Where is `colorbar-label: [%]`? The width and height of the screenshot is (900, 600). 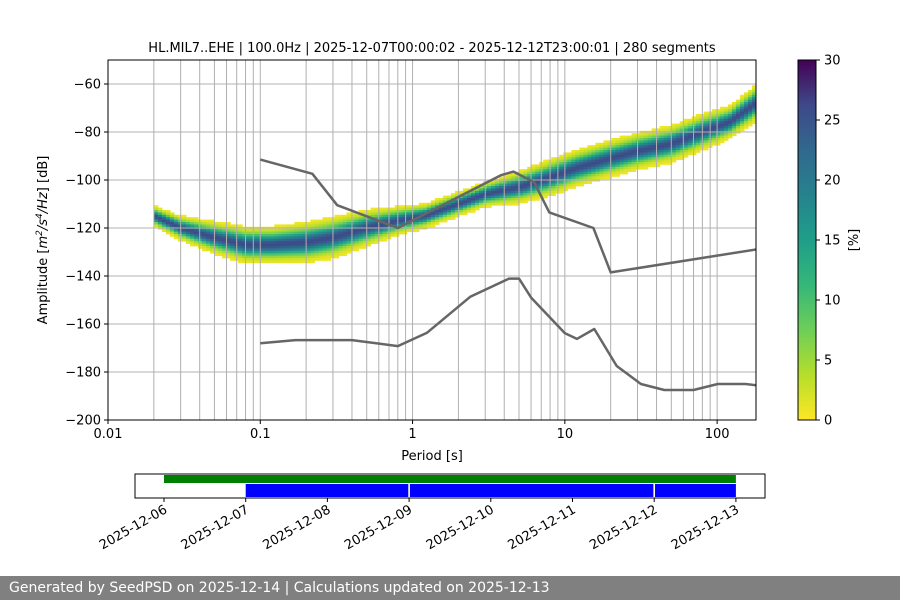
colorbar-label: [%] is located at coordinates (854, 240).